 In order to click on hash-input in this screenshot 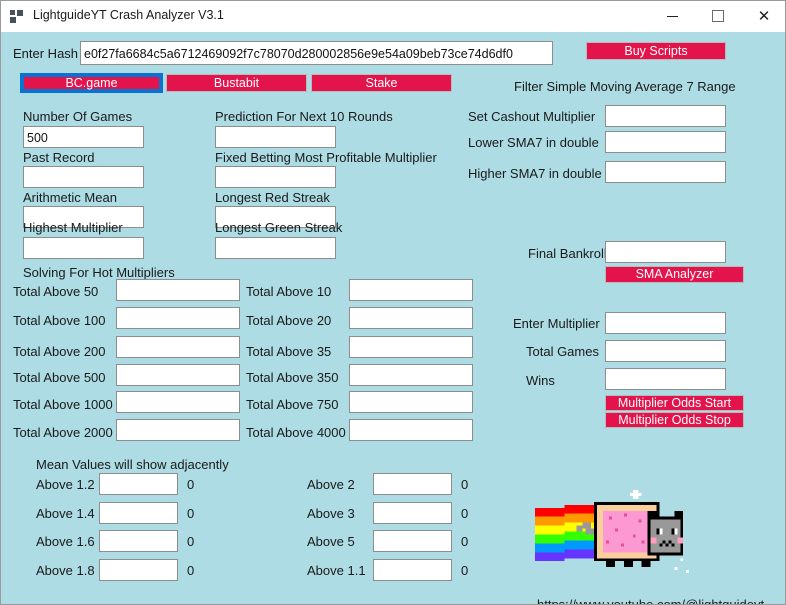, I will do `click(316, 53)`.